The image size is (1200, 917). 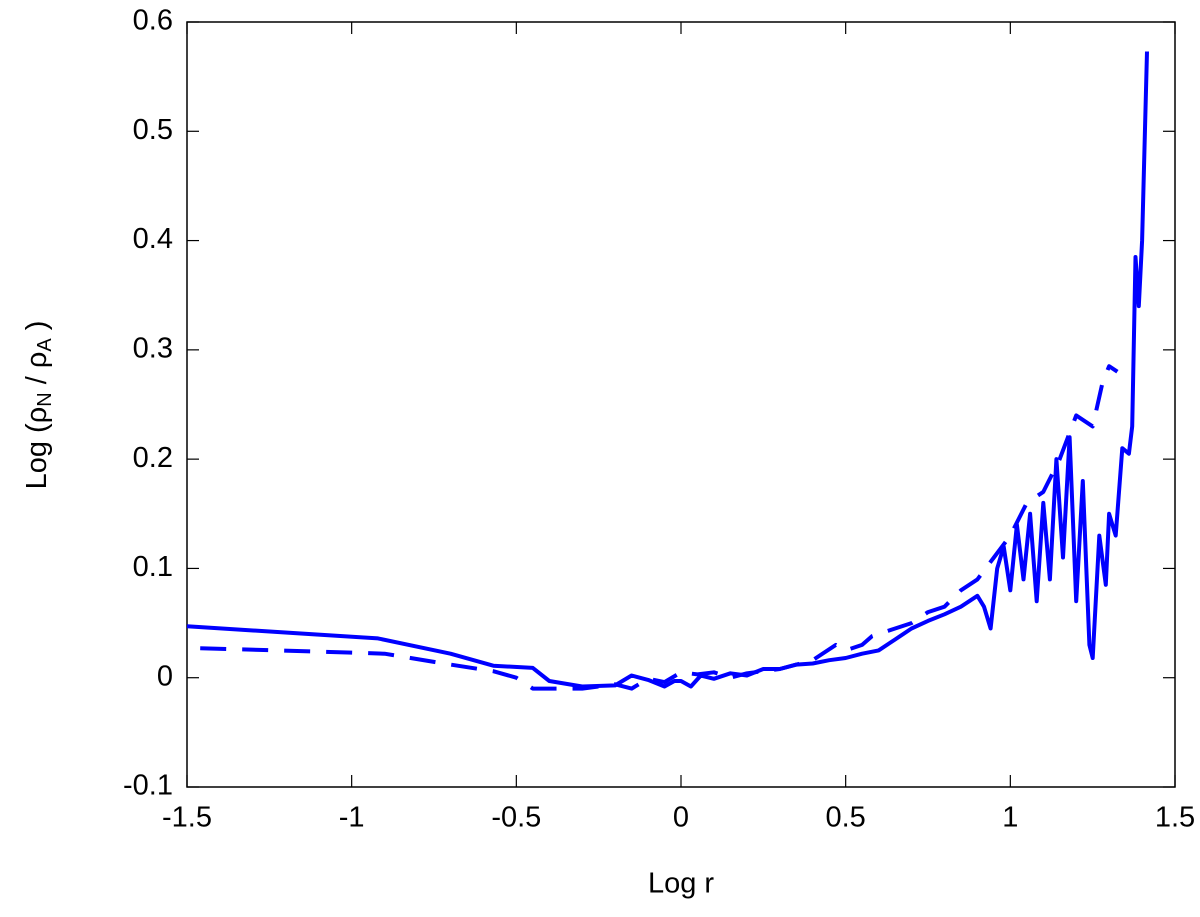 I want to click on x-tick-label: -1.5, so click(x=187, y=818).